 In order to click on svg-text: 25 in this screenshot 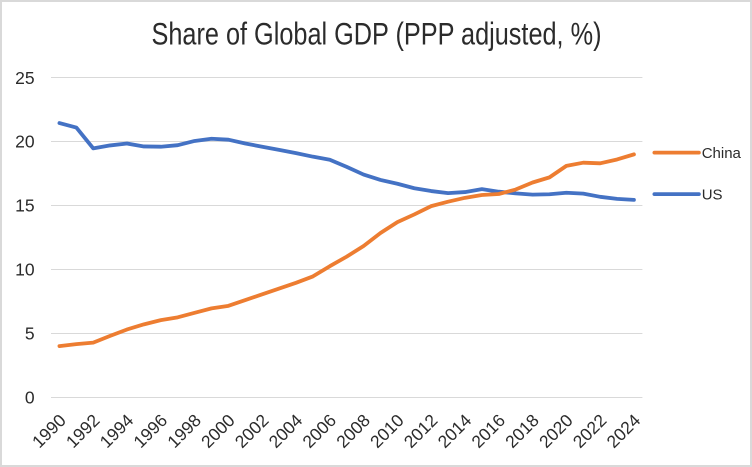, I will do `click(24, 78)`.